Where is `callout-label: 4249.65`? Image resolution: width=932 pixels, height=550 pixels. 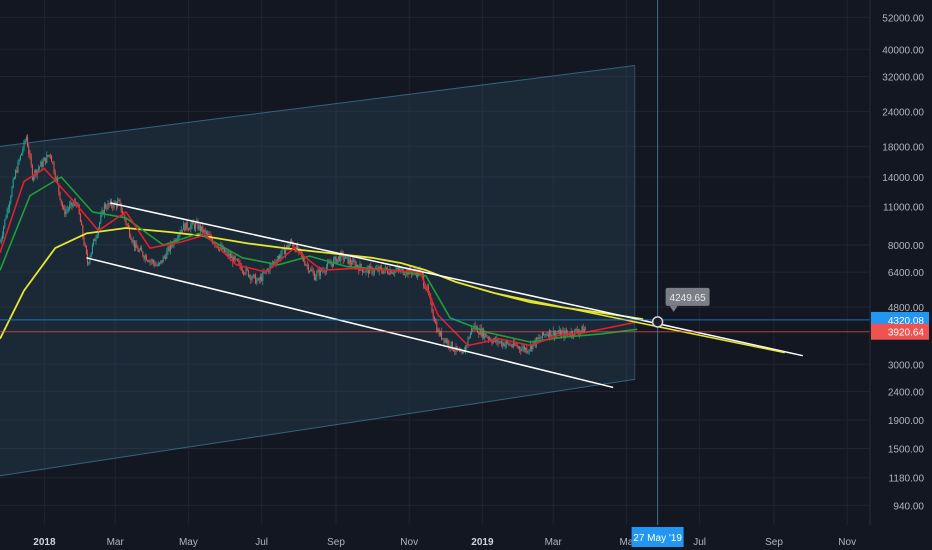 callout-label: 4249.65 is located at coordinates (688, 298).